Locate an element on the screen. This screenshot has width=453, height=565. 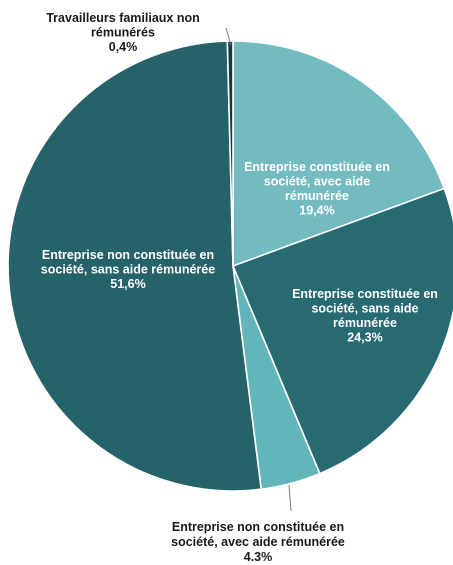
slice-label-4: Travailleurs familiaux non rémunérés 0,4% is located at coordinates (123, 32).